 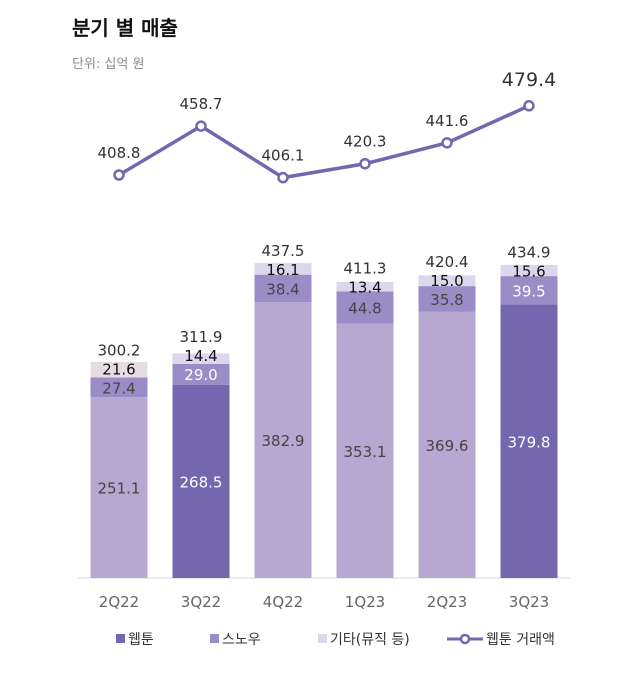 I want to click on data-label-other: 14.4, so click(x=200, y=356).